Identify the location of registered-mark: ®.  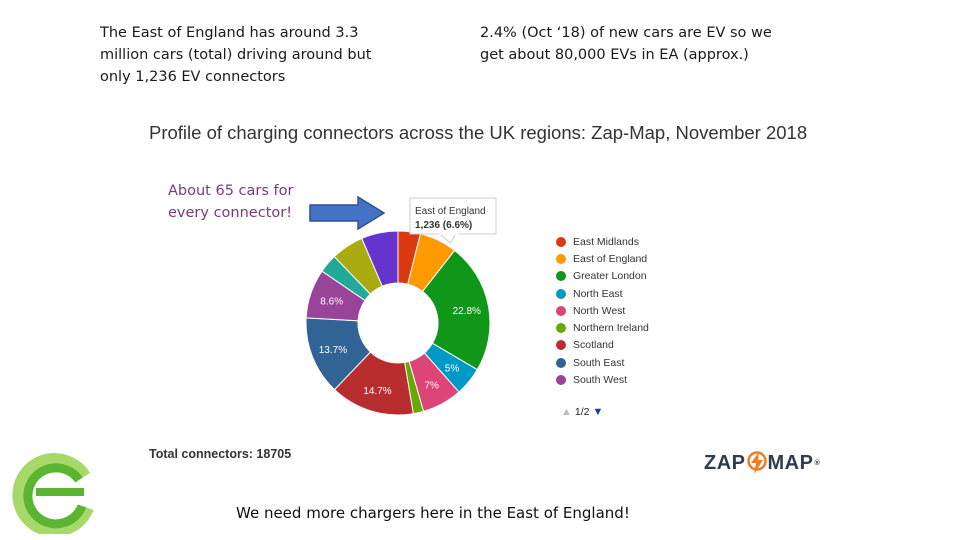
(817, 463).